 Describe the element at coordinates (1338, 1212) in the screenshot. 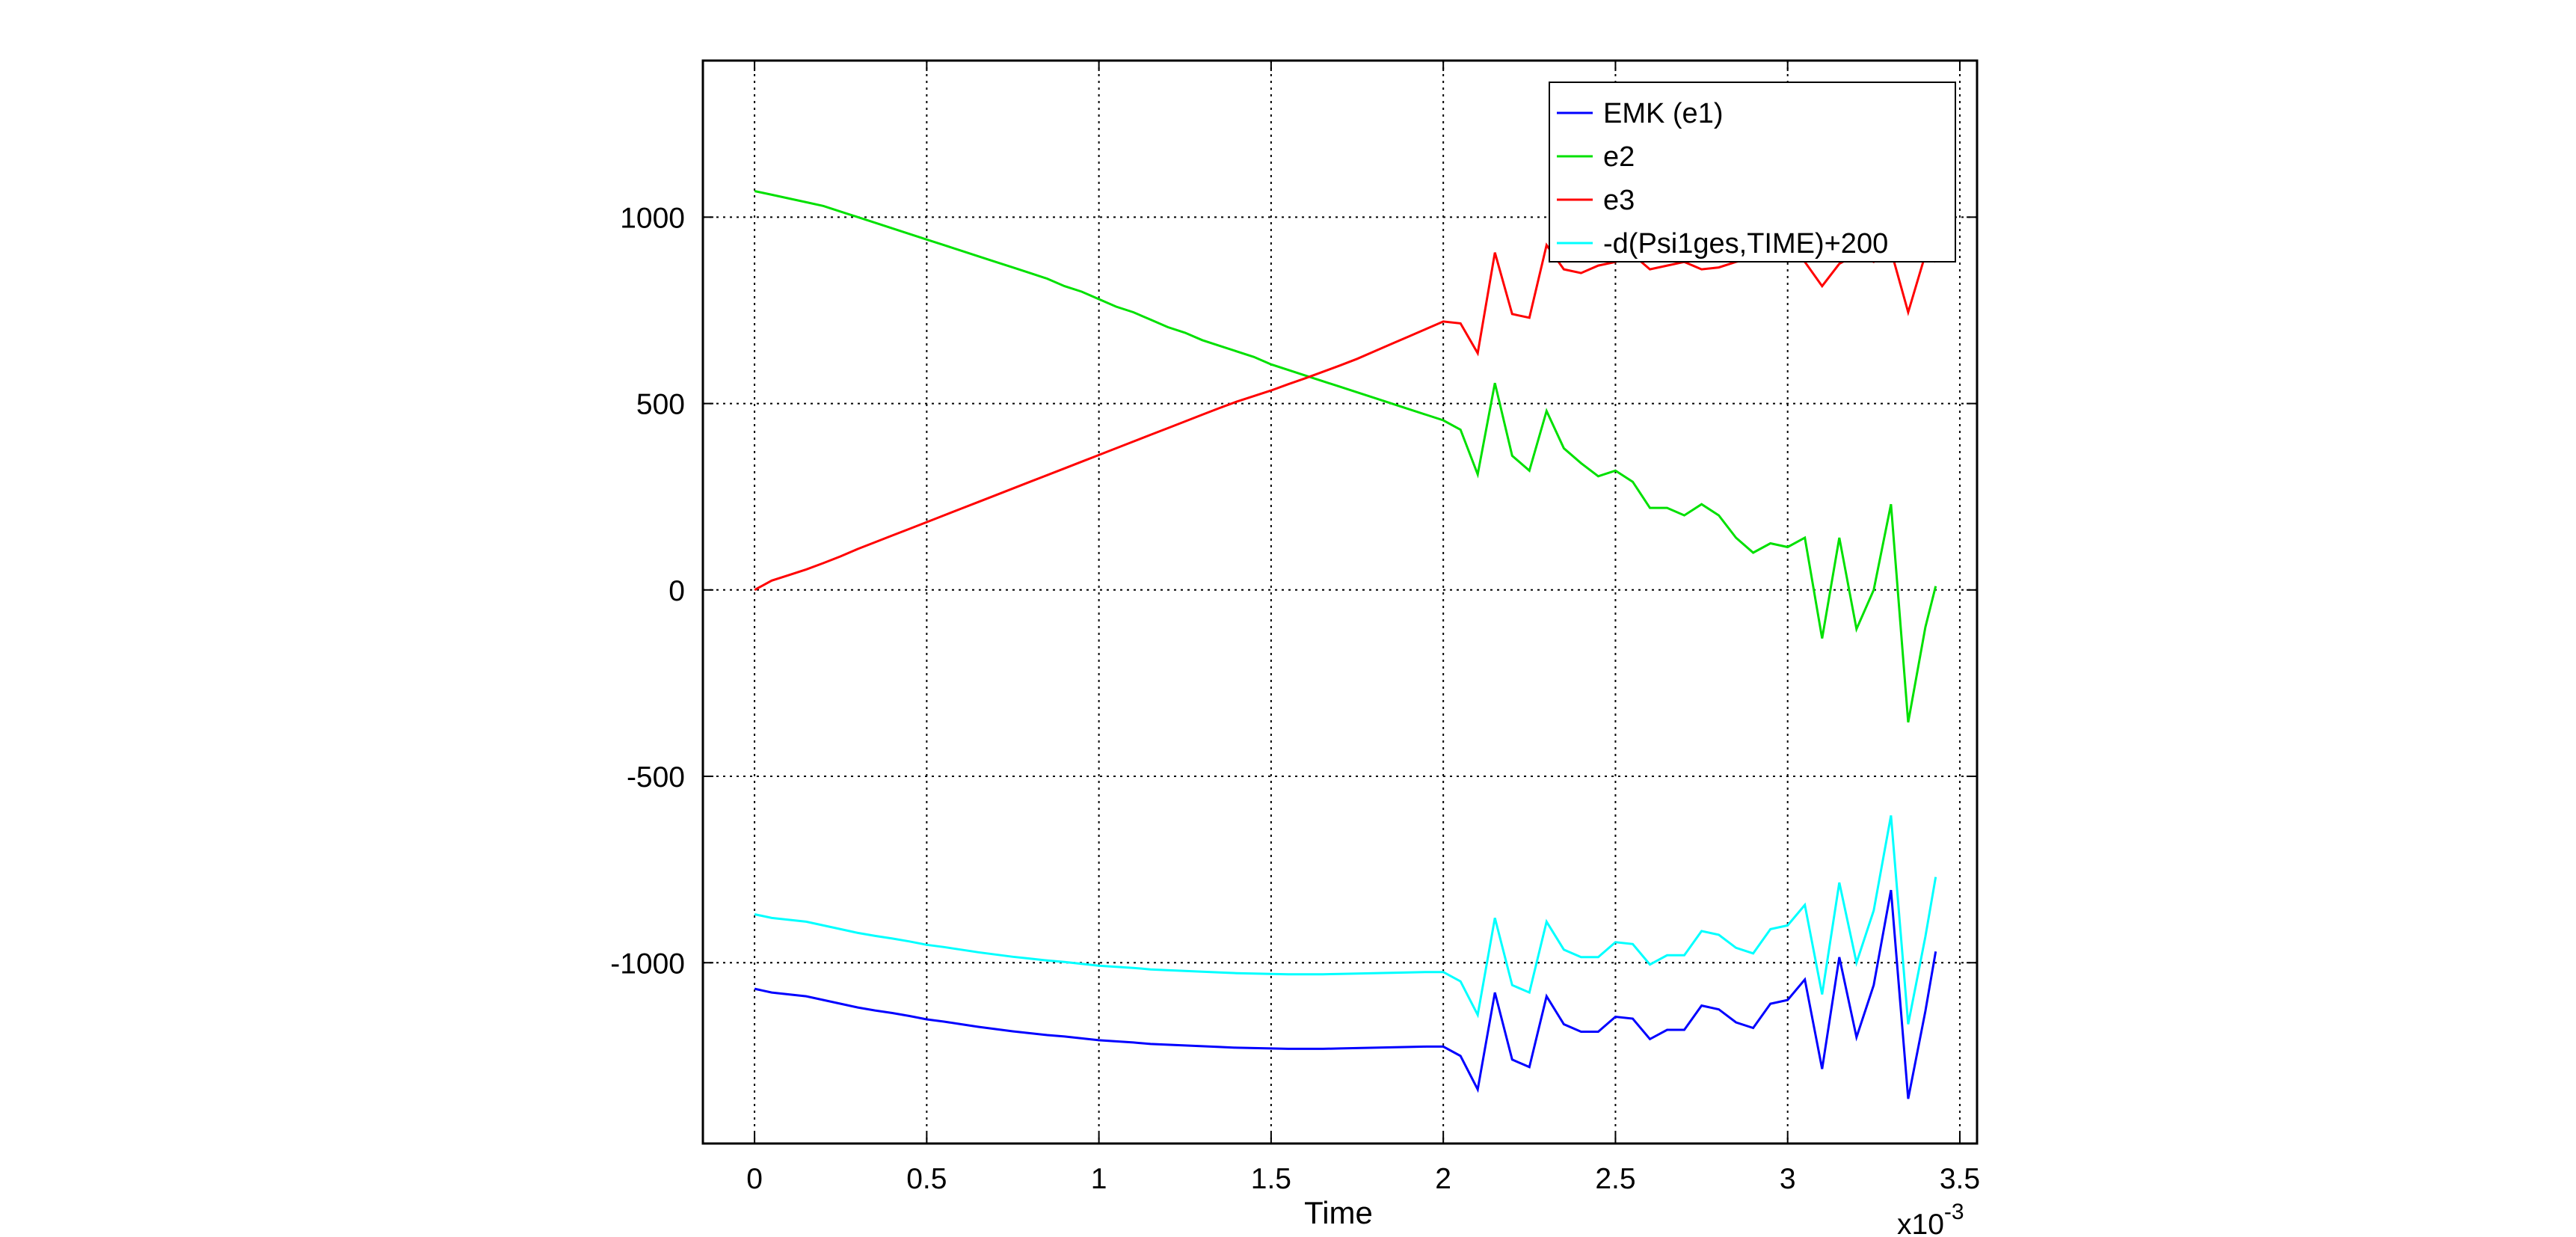

I see `x-axis-title: Time` at that location.